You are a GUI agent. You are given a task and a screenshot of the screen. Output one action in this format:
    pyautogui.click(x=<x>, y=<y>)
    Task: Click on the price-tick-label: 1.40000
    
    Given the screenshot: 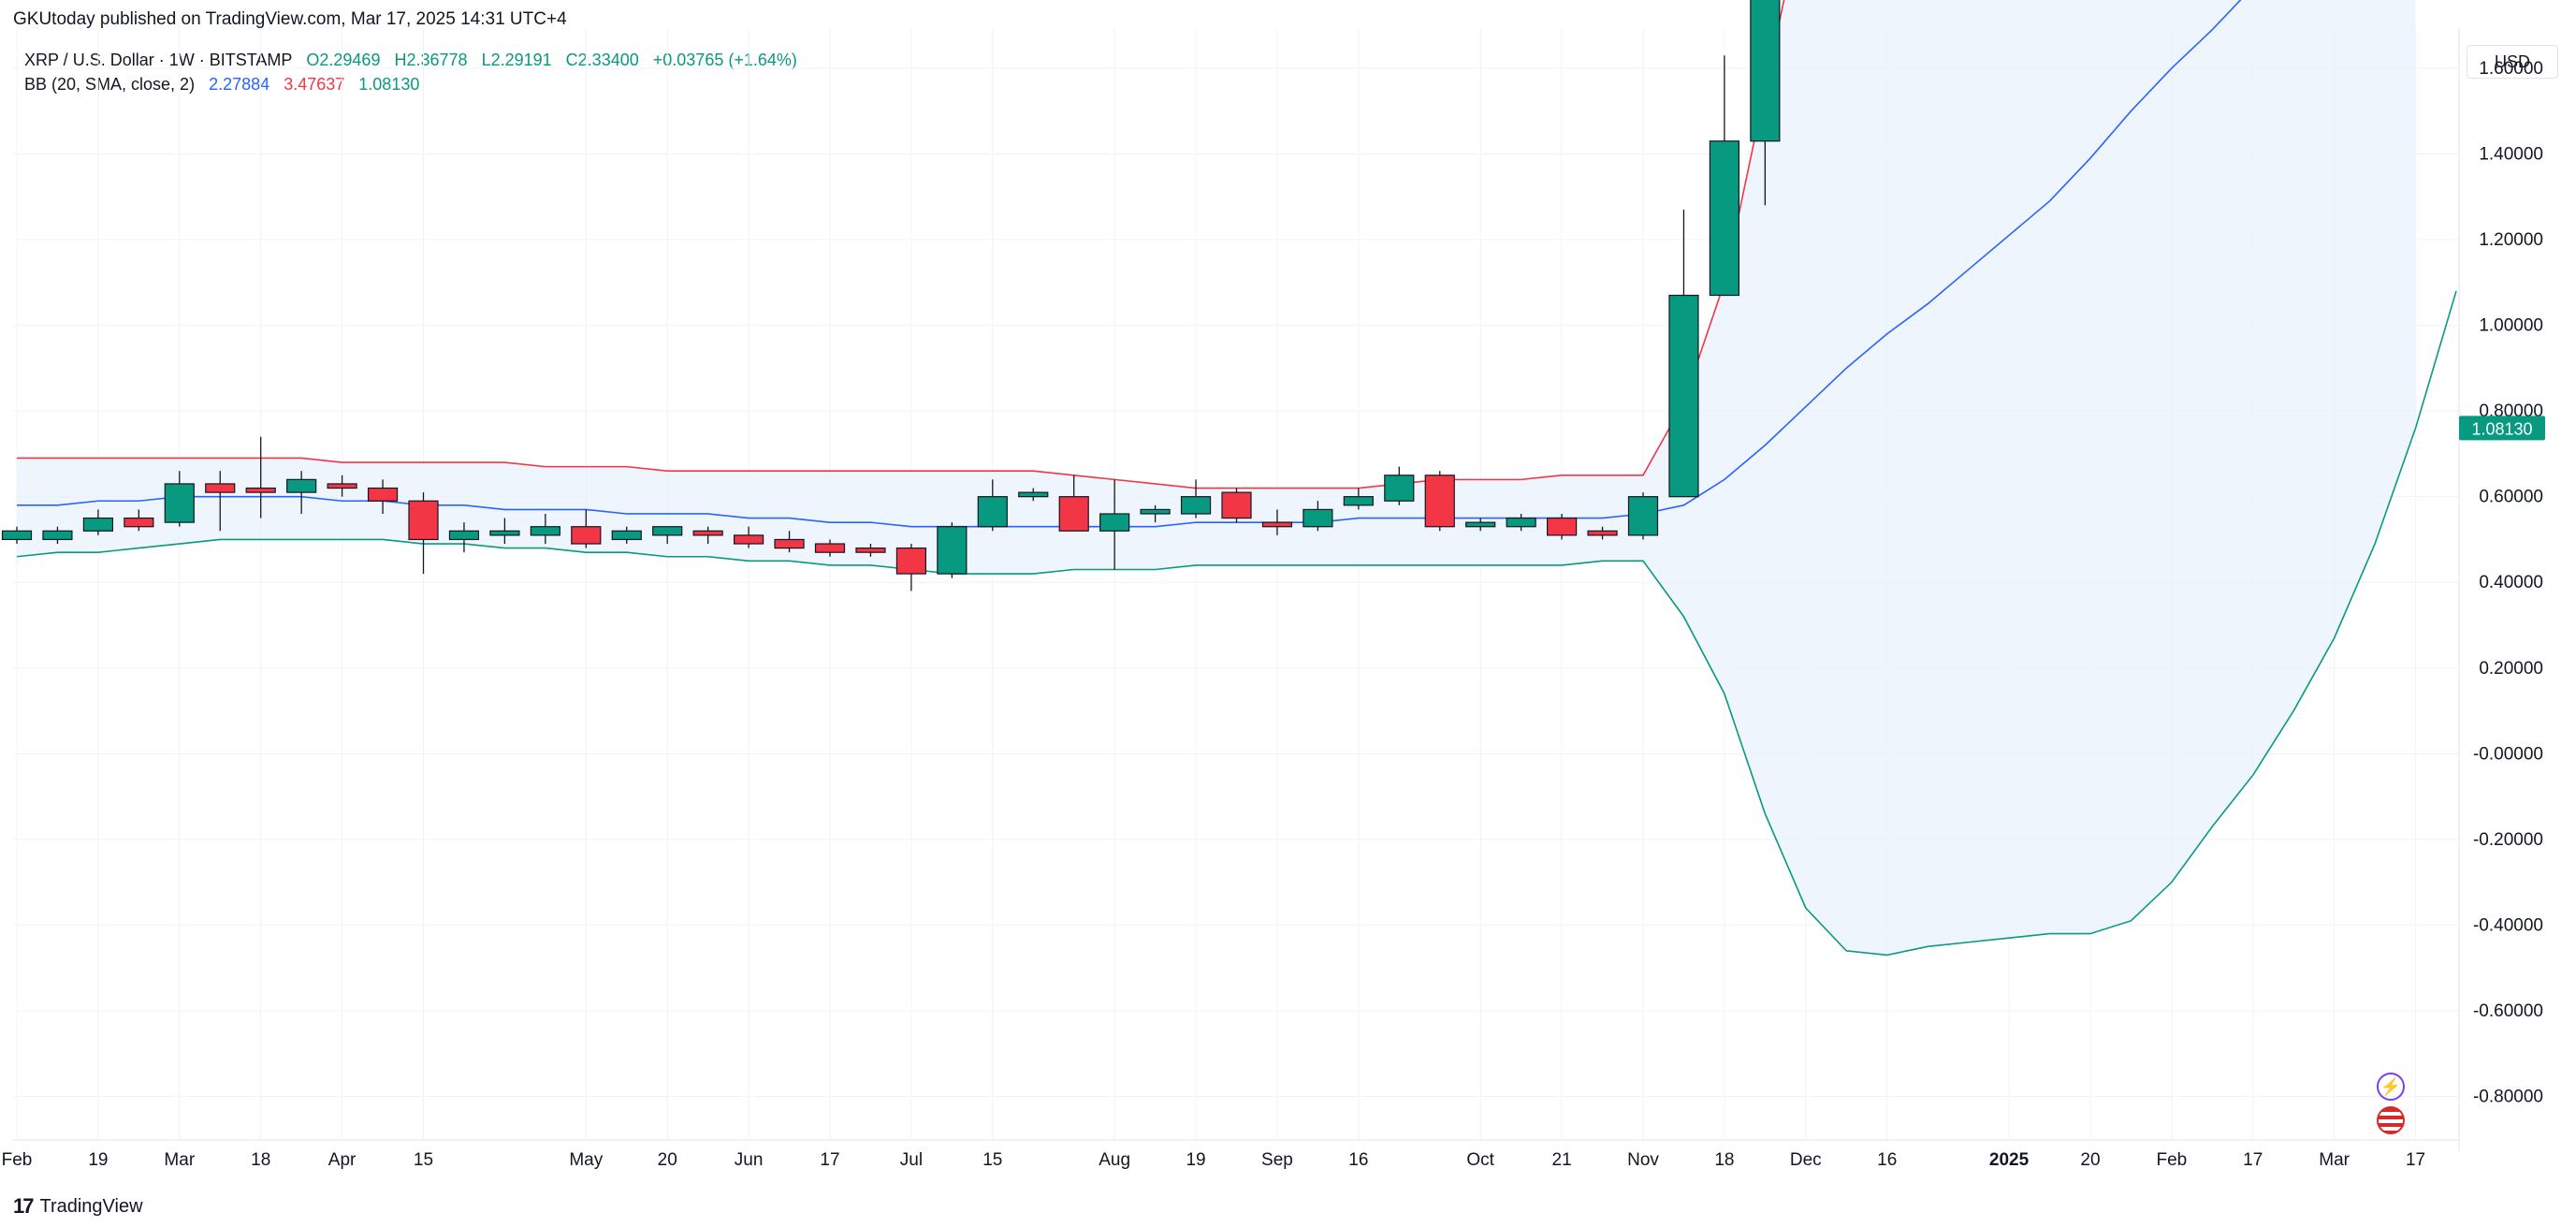 What is the action you would take?
    pyautogui.click(x=2511, y=154)
    